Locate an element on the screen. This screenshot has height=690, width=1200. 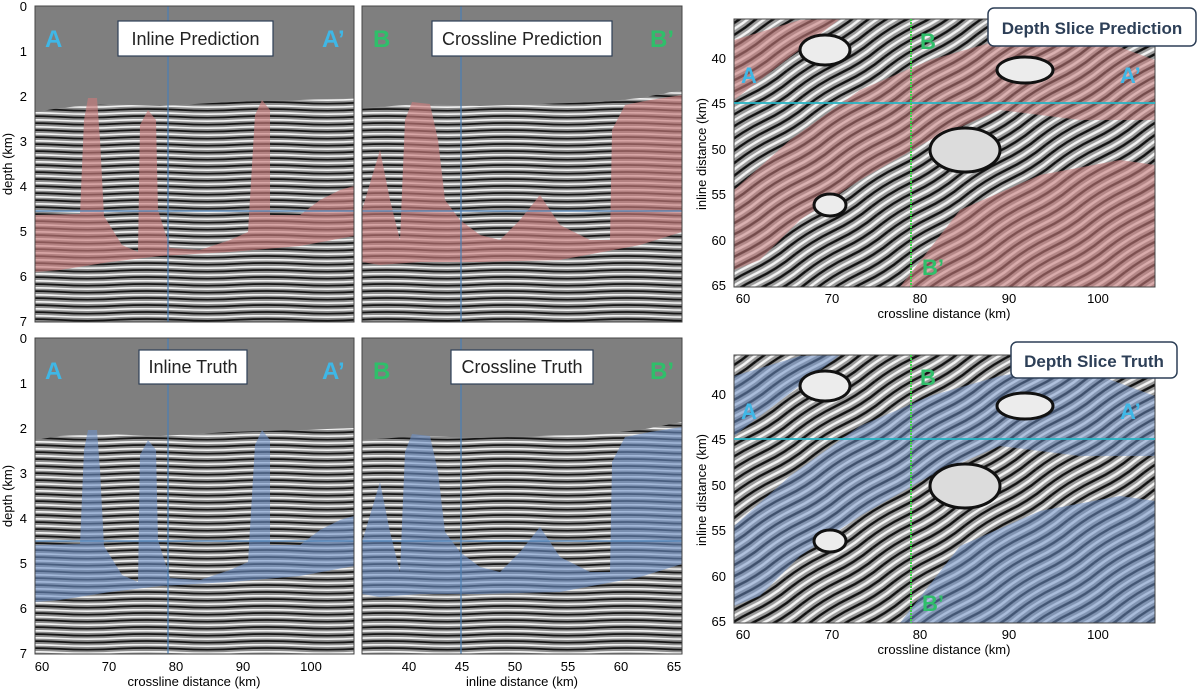
depth-axis-top: 0 1 2 3 4 5 6 7 depth (km) is located at coordinates (13, 164).